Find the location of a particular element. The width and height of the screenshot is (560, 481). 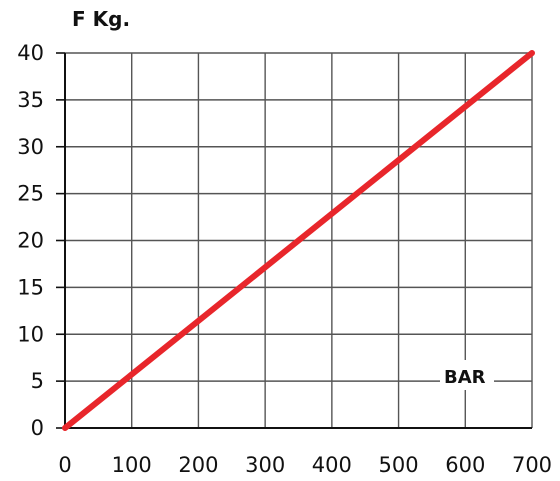

y-axis-label: F Kg. is located at coordinates (101, 19).